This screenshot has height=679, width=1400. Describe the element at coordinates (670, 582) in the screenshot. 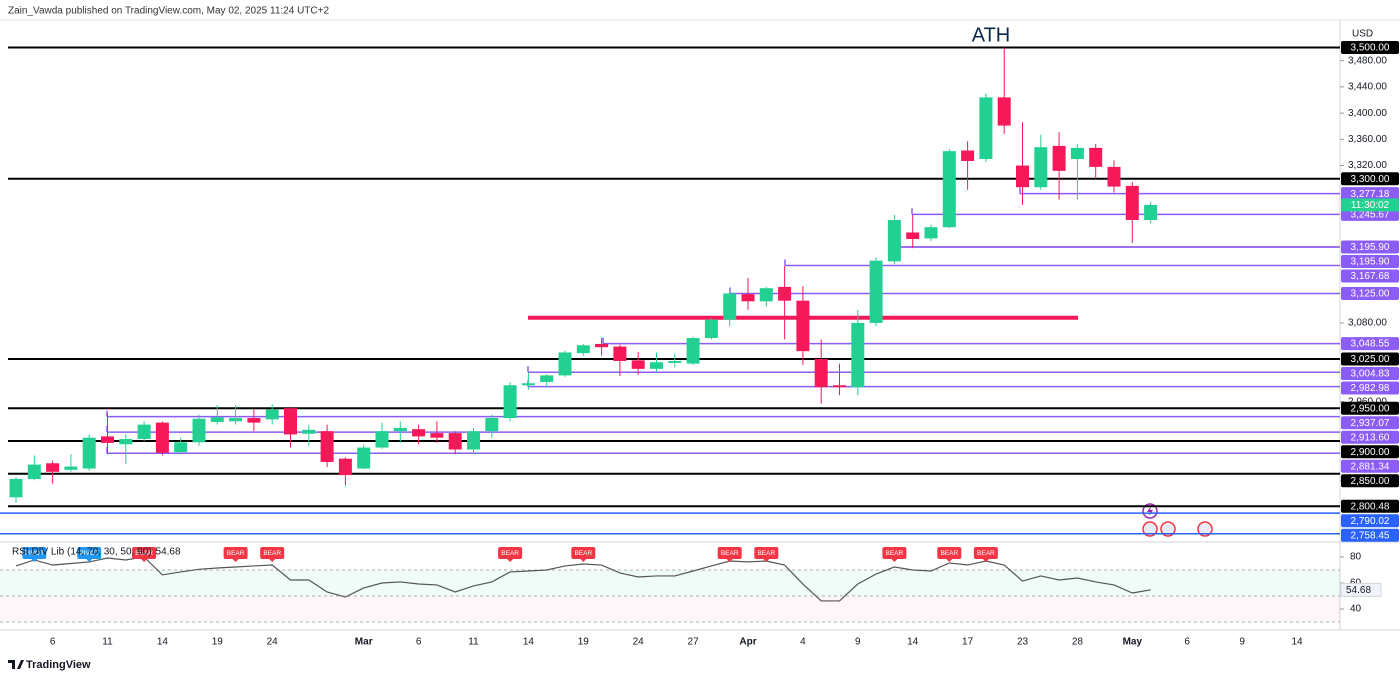

I see `rsi-upper-zone` at that location.